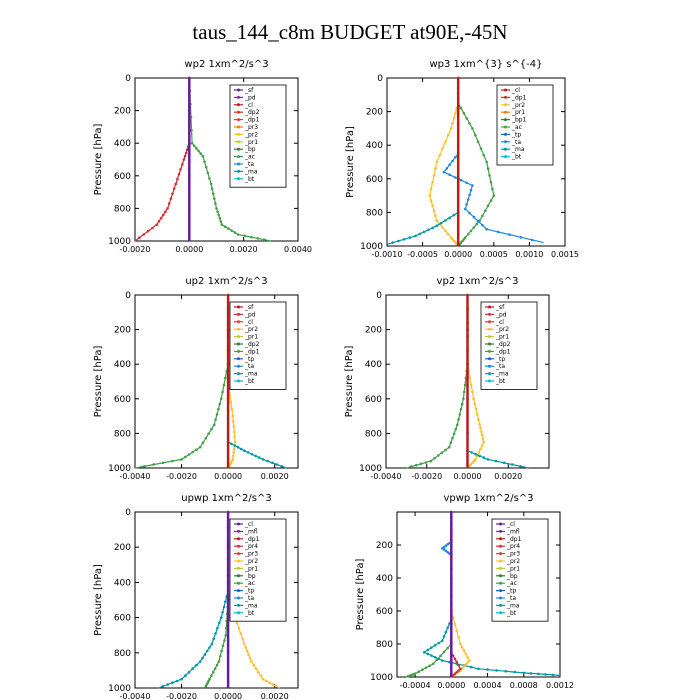 The width and height of the screenshot is (700, 700). Describe the element at coordinates (122, 583) in the screenshot. I see `y-tick-label: 400` at that location.